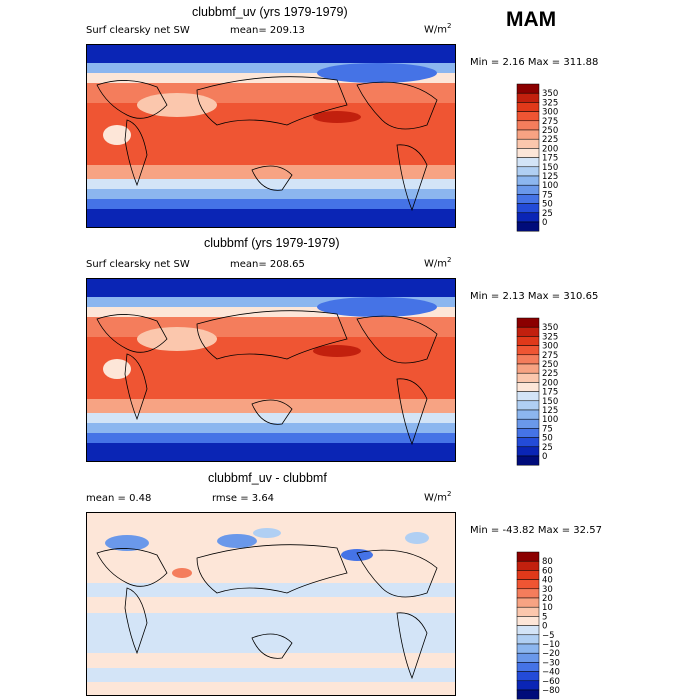 The image size is (700, 700). Describe the element at coordinates (138, 264) in the screenshot. I see `panel-2-field-label: Surf clearsky net SW` at that location.